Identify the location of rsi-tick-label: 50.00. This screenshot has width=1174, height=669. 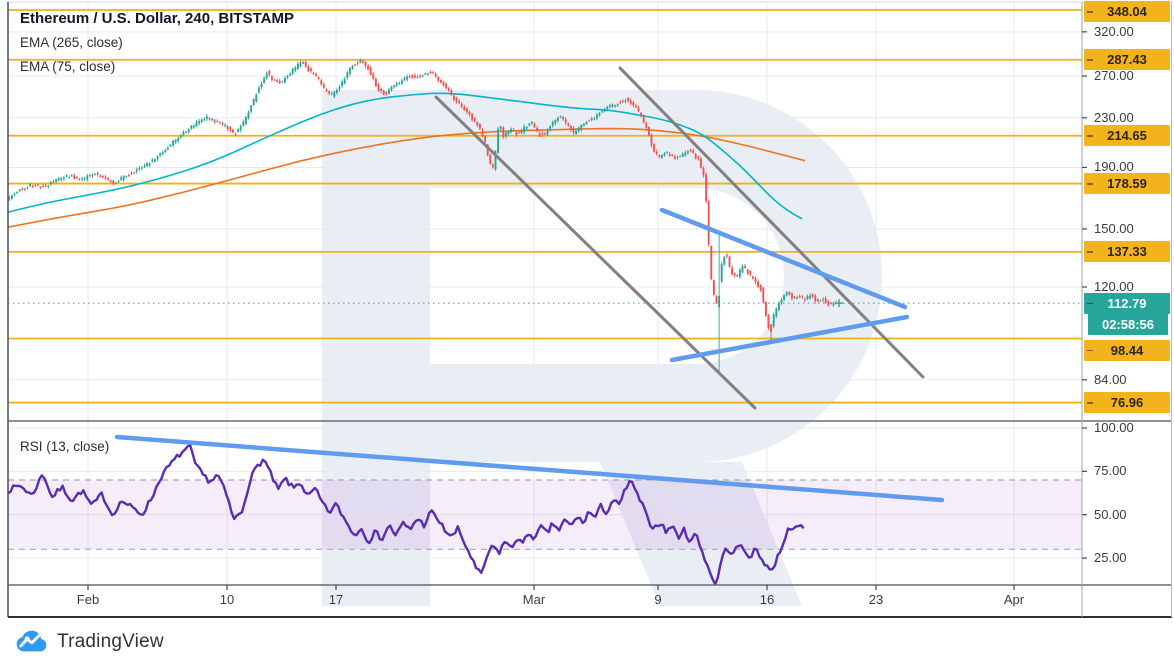
(1110, 514).